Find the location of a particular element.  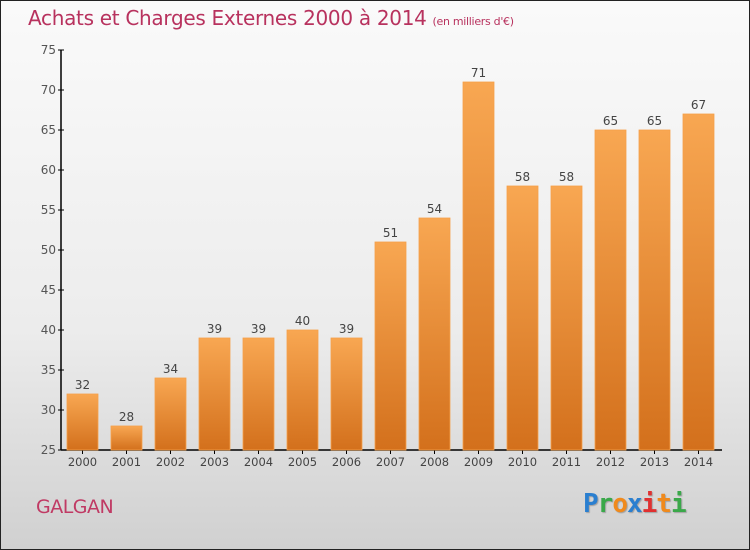

city-name: GALGAN is located at coordinates (75, 507).